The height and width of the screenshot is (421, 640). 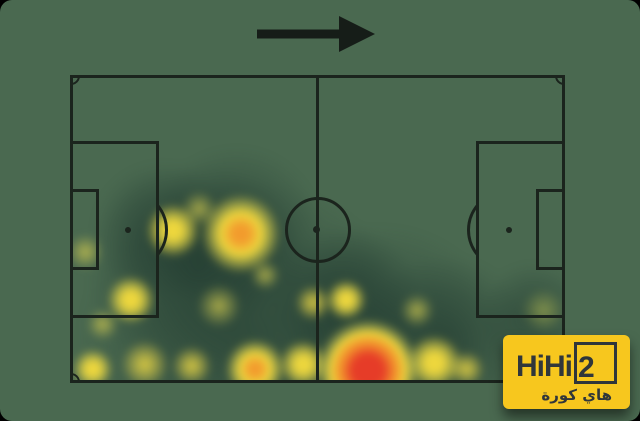 I want to click on center-spot, so click(x=316, y=229).